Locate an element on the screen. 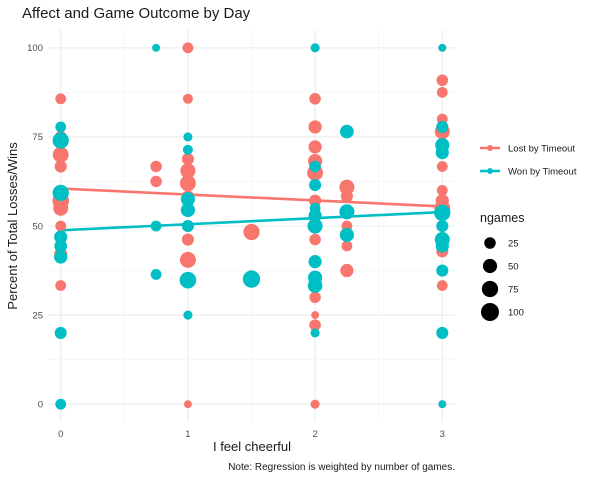 The image size is (607, 480). x-tick-label: 3 is located at coordinates (442, 434).